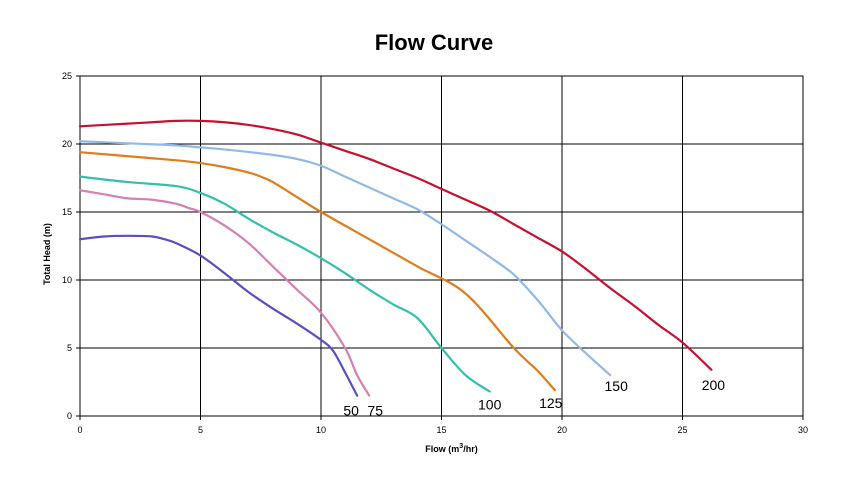  I want to click on x-tick-label: 10, so click(321, 430).